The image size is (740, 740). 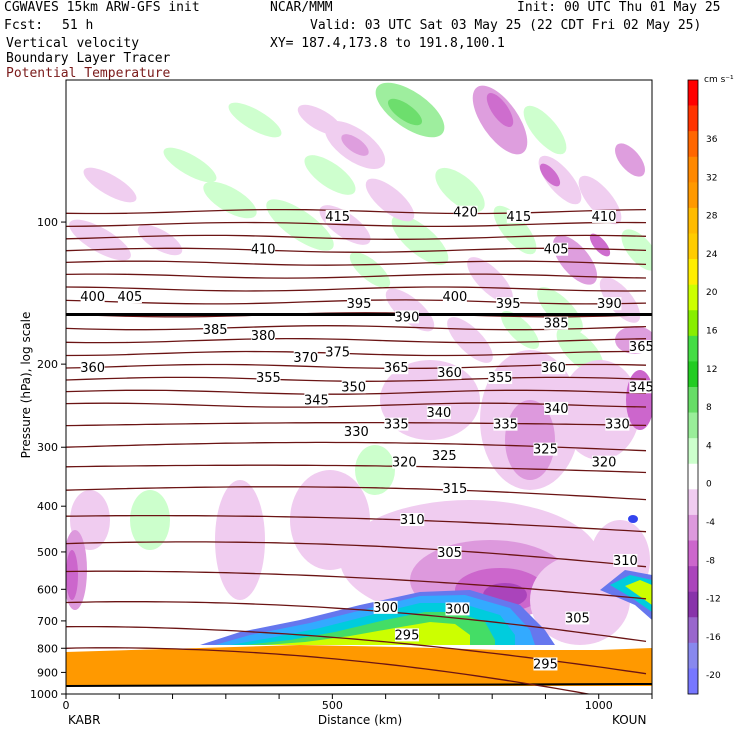 I want to click on isentrope-label: 340, so click(x=556, y=409).